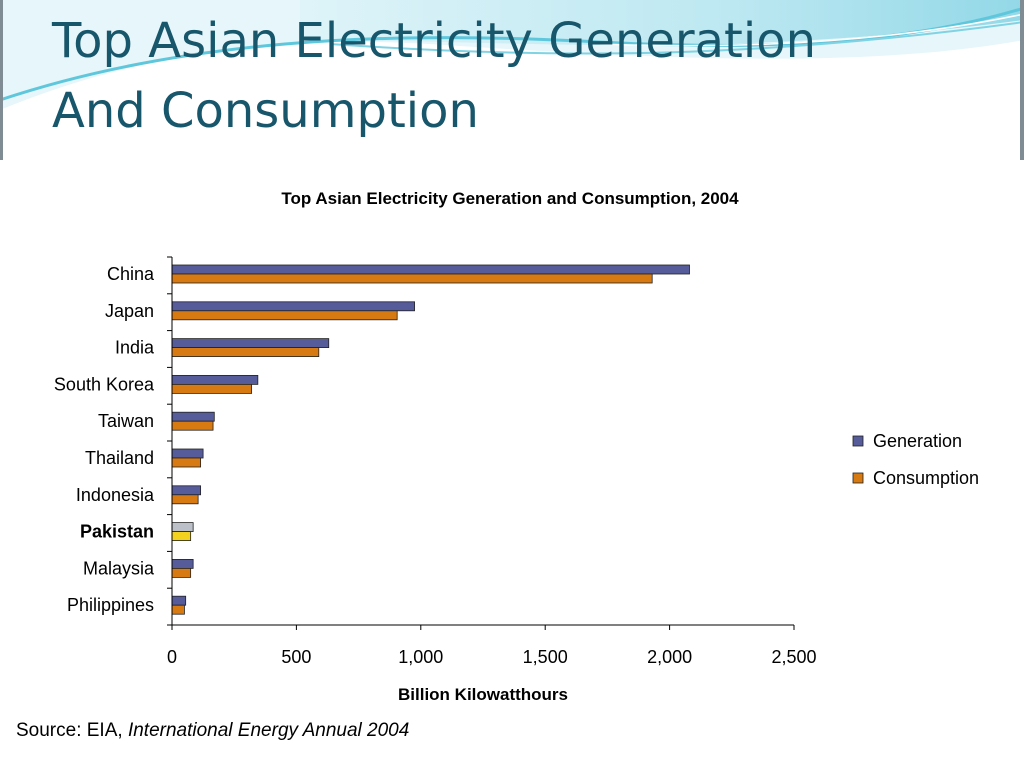 Image resolution: width=1024 pixels, height=768 pixels. What do you see at coordinates (129, 311) in the screenshot?
I see `y-tick-label-japan: Japan` at bounding box center [129, 311].